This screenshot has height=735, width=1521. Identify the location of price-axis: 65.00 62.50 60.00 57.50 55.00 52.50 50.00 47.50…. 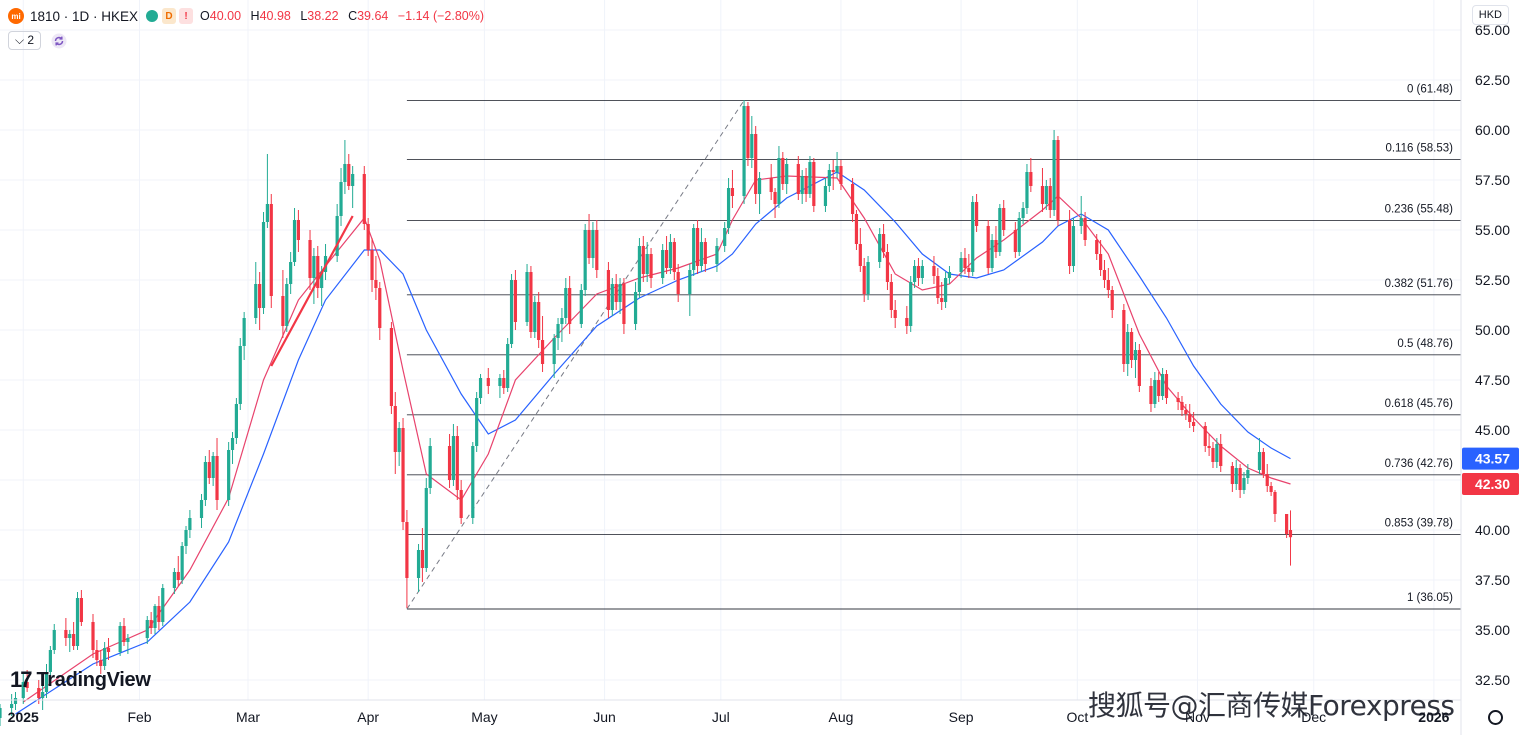
(1489, 367).